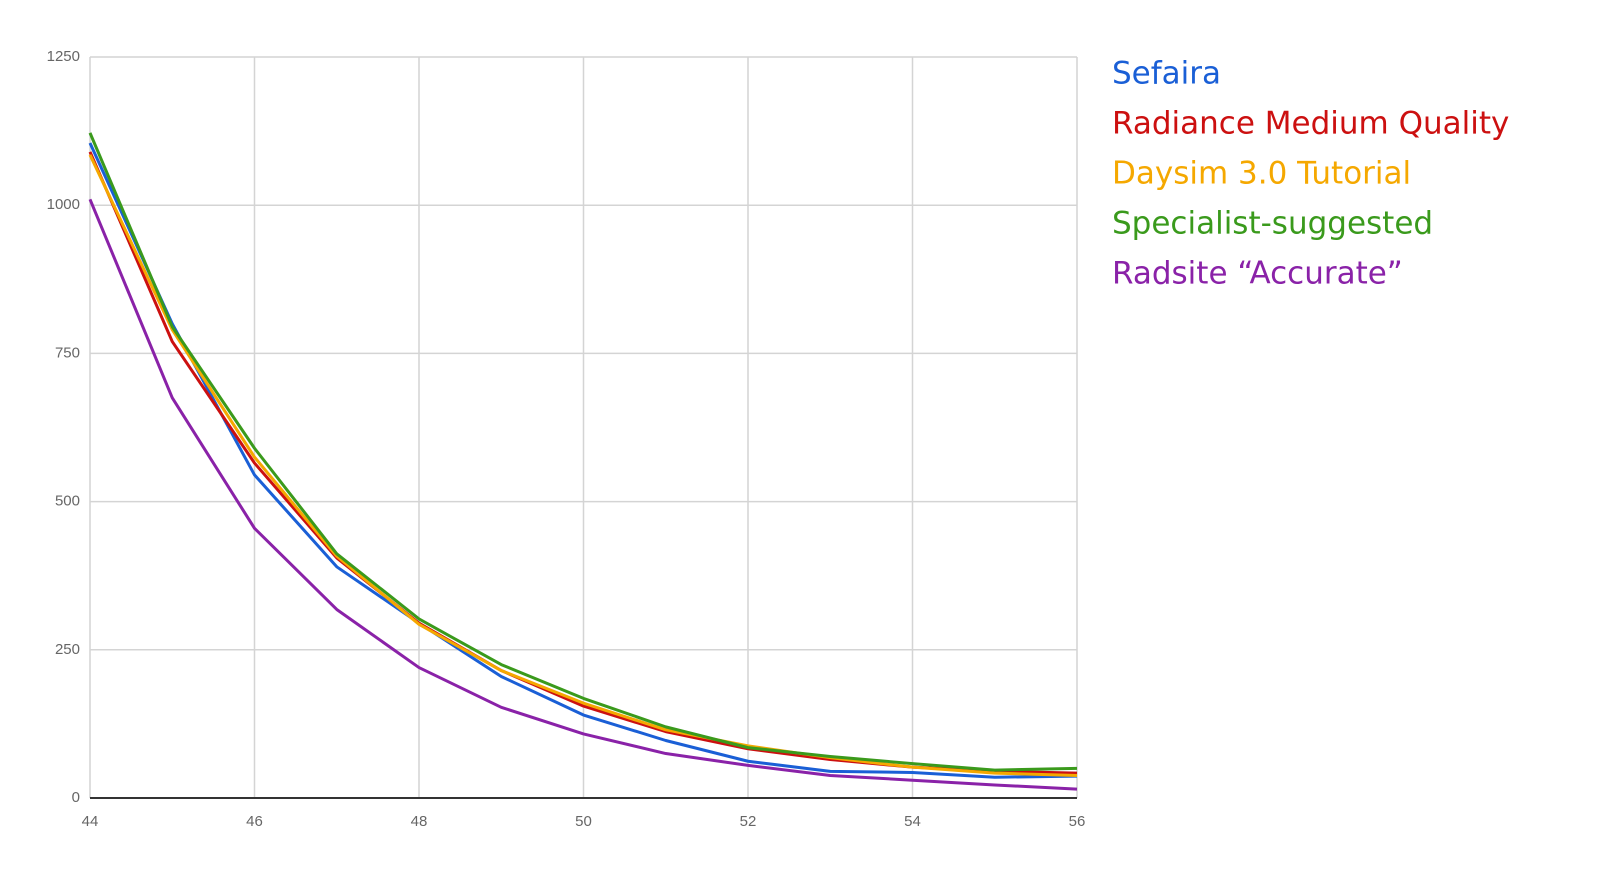 The width and height of the screenshot is (1602, 875). What do you see at coordinates (63, 56) in the screenshot?
I see `y-tick-label: 1250` at bounding box center [63, 56].